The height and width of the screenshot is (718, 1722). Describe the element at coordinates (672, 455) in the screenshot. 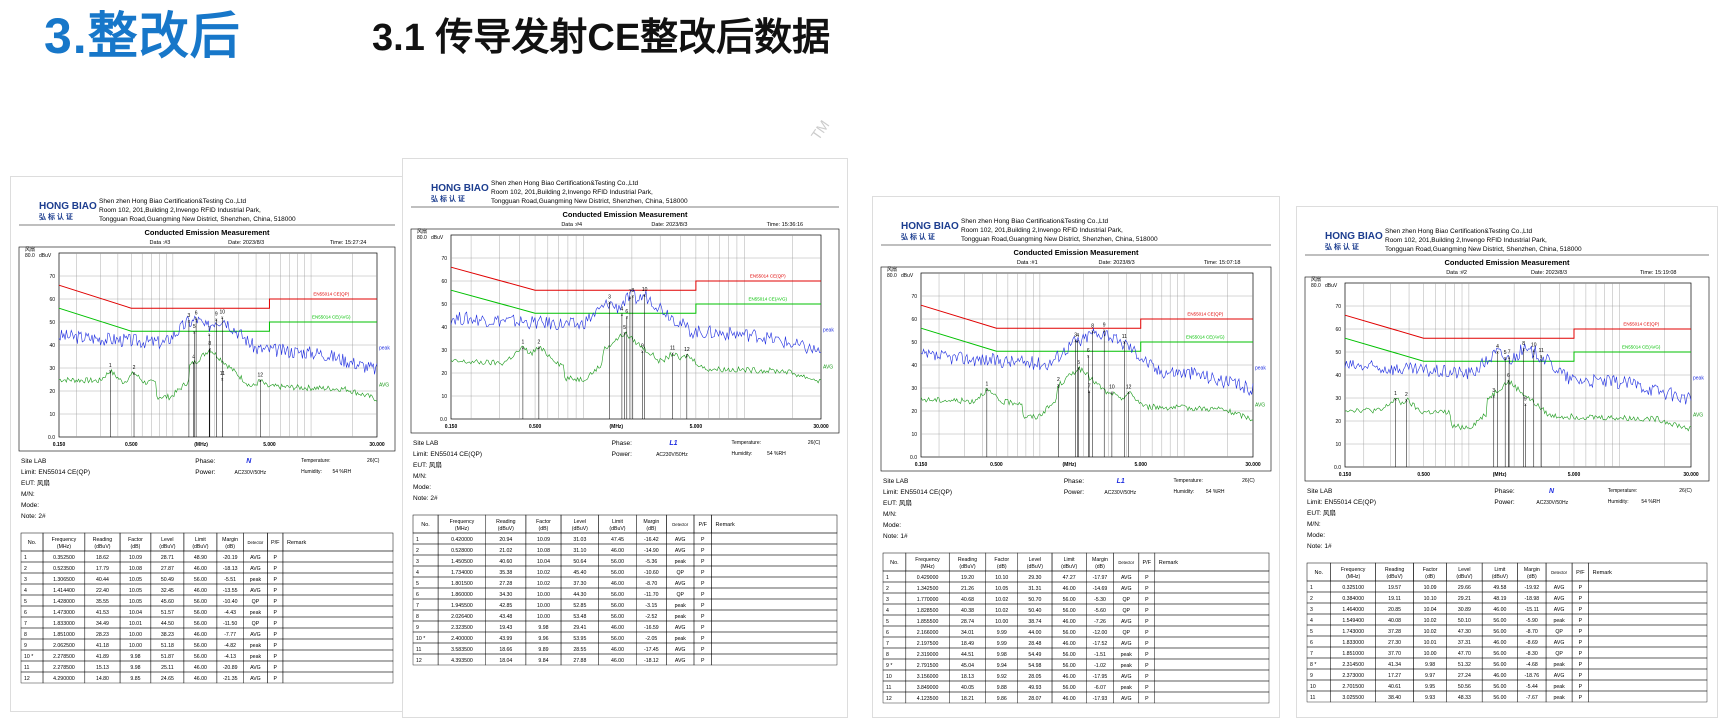

I see `power-value: AC230V/50Hz` at that location.